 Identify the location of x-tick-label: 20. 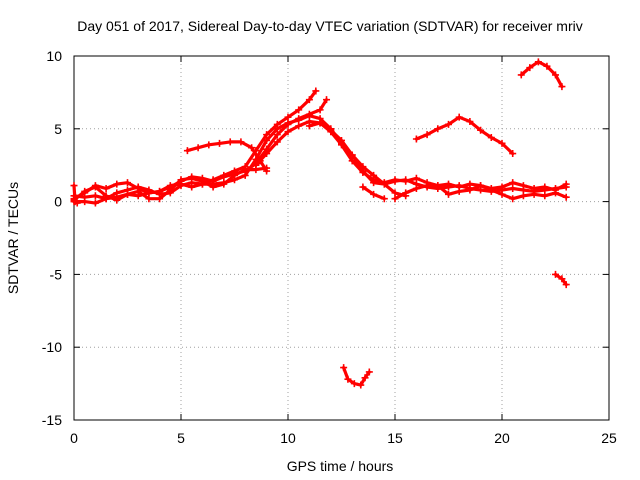
(502, 438).